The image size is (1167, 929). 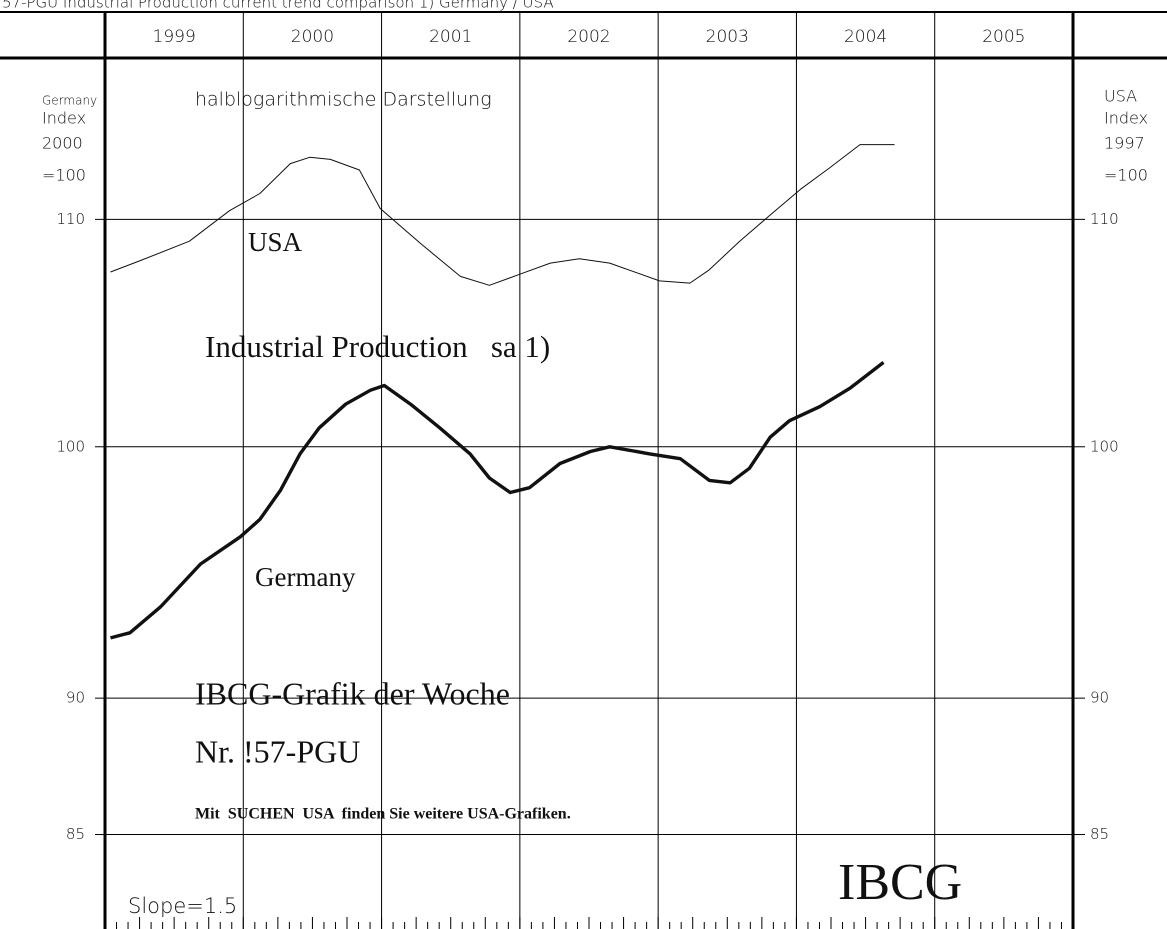 What do you see at coordinates (727, 37) in the screenshot?
I see `x-tick-label: 2003` at bounding box center [727, 37].